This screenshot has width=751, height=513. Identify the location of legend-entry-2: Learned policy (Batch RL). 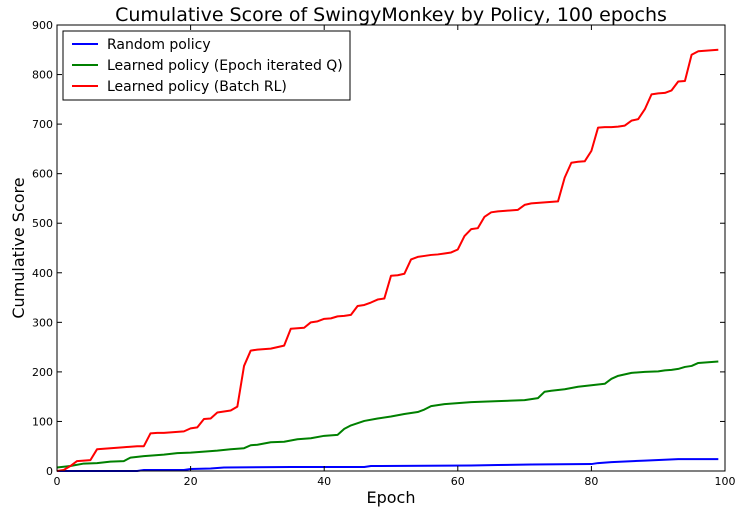
(197, 87).